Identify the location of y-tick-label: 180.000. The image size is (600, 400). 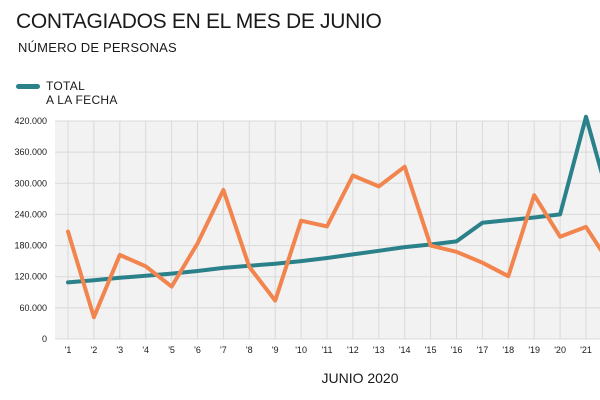
(30, 246).